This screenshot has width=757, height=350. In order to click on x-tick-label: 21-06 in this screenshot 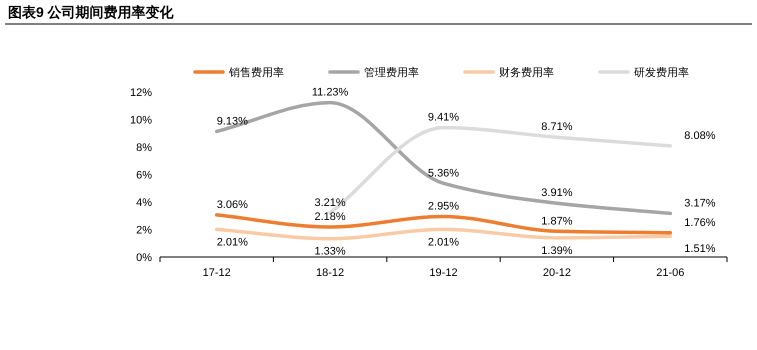, I will do `click(670, 273)`.